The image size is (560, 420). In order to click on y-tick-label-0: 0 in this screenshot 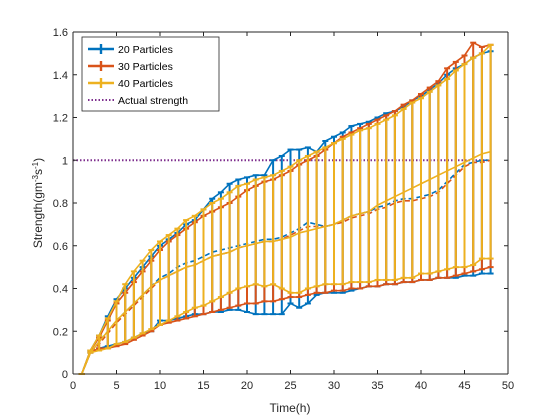, I will do `click(65, 375)`.